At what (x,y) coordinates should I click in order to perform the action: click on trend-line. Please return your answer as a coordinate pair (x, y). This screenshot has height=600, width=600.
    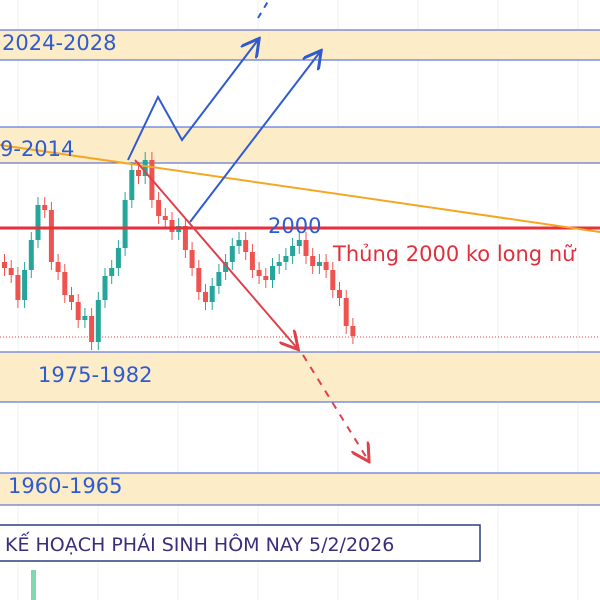
    Looking at the image, I should click on (300, 188).